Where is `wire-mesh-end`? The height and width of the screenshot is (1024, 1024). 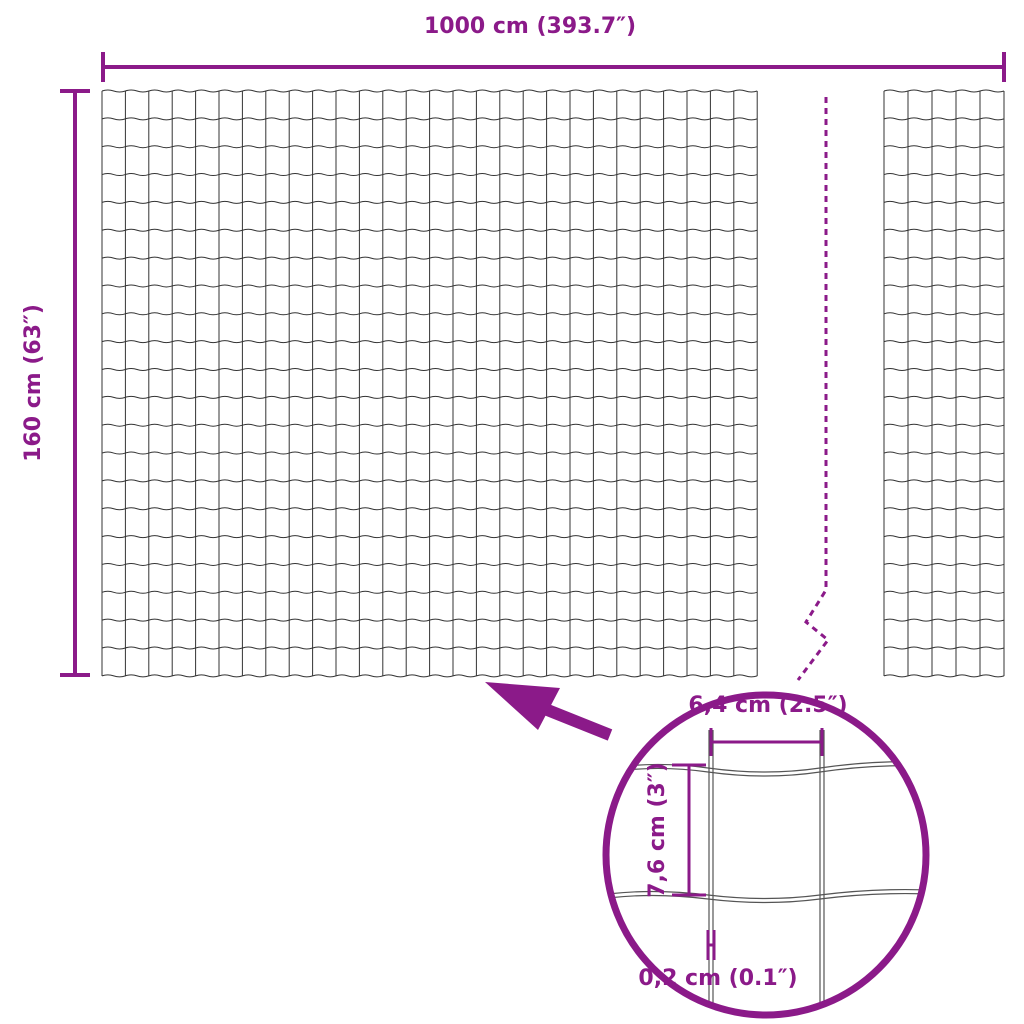 wire-mesh-end is located at coordinates (944, 383).